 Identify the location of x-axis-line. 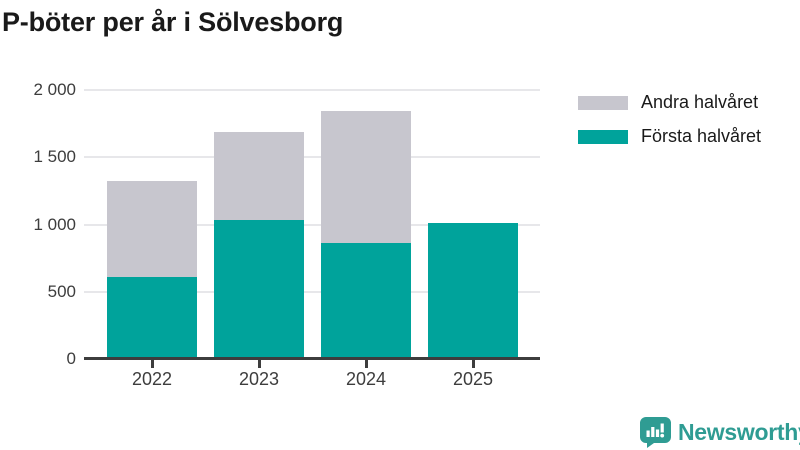
(312, 358).